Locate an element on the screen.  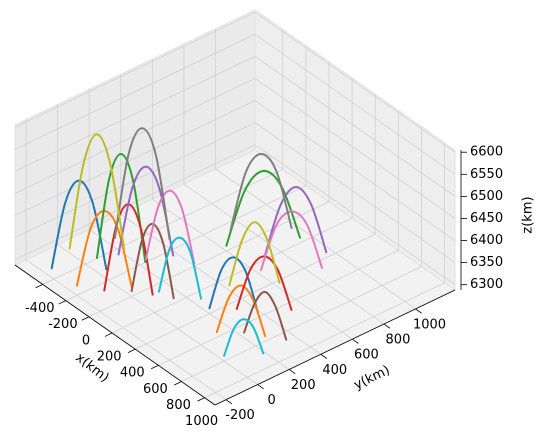
x-tick-label: 200 is located at coordinates (109, 356).